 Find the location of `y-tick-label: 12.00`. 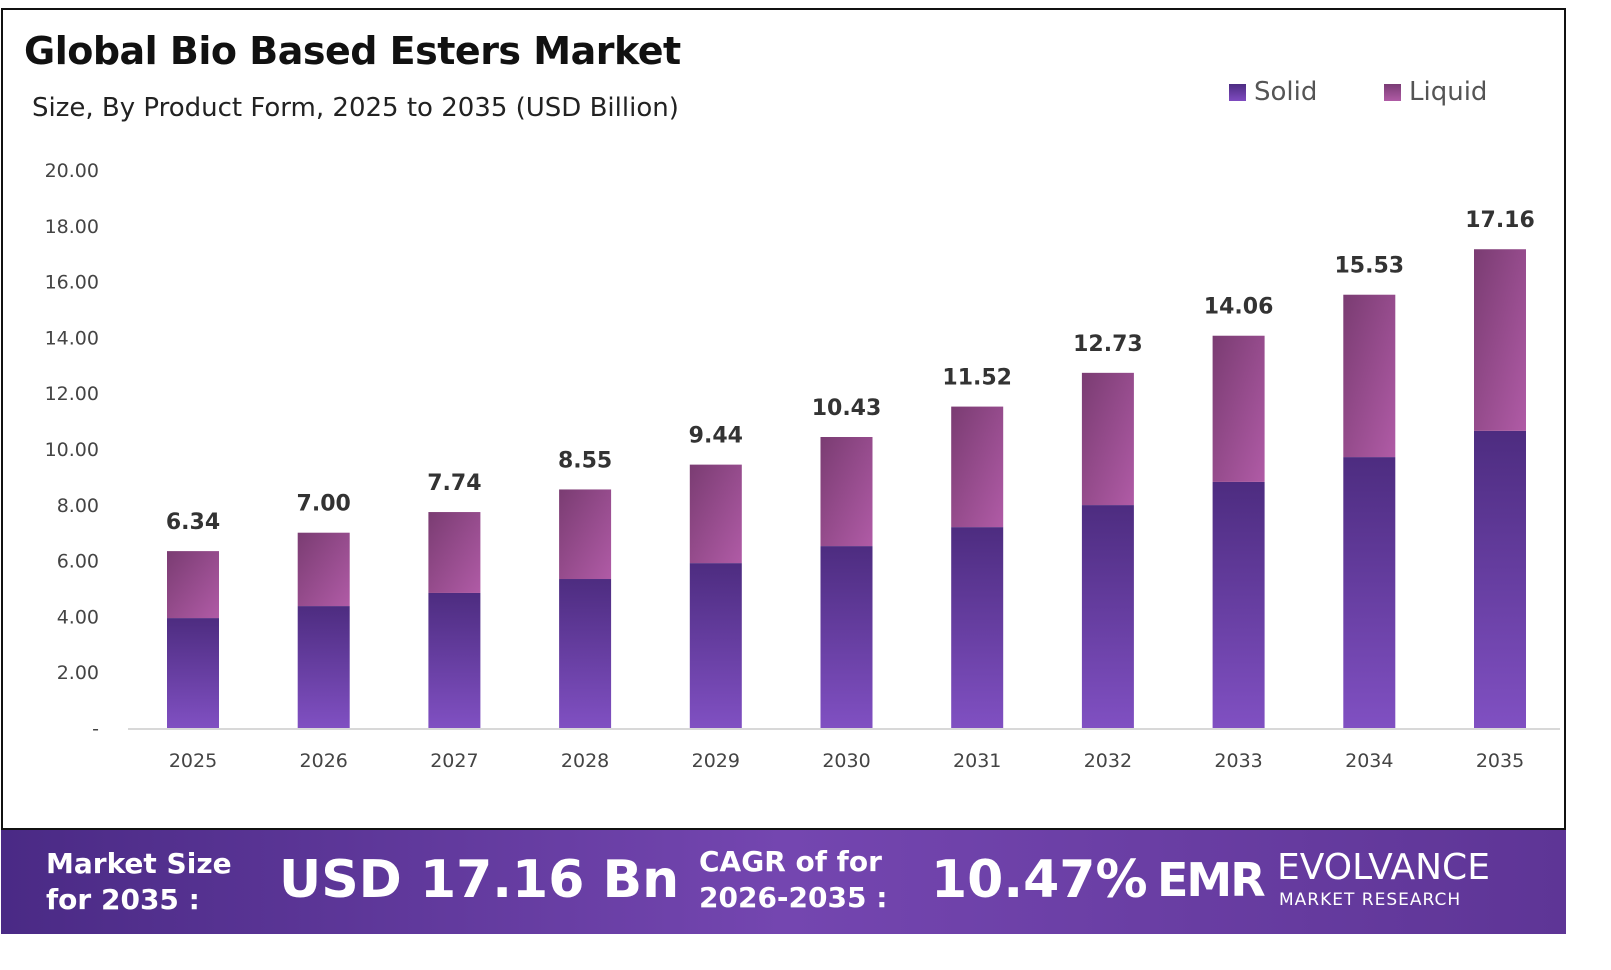

y-tick-label: 12.00 is located at coordinates (72, 394).